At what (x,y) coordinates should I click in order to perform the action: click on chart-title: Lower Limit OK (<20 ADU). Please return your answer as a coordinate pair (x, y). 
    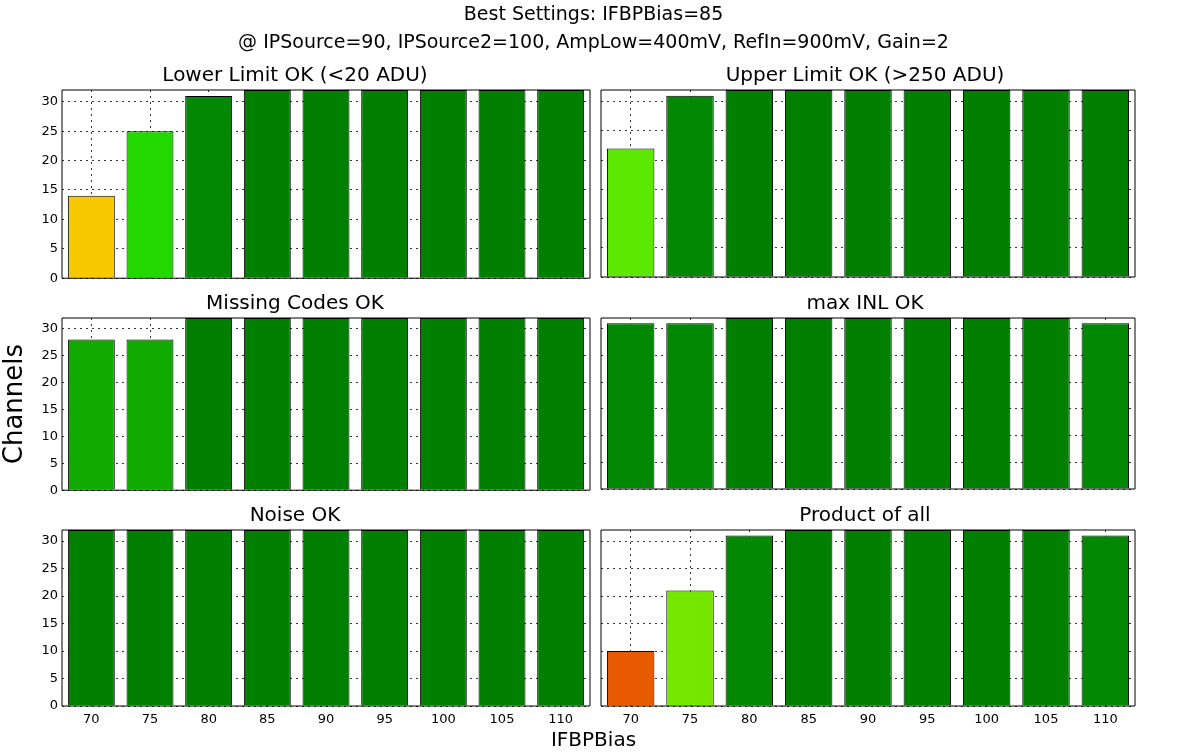
    Looking at the image, I should click on (295, 74).